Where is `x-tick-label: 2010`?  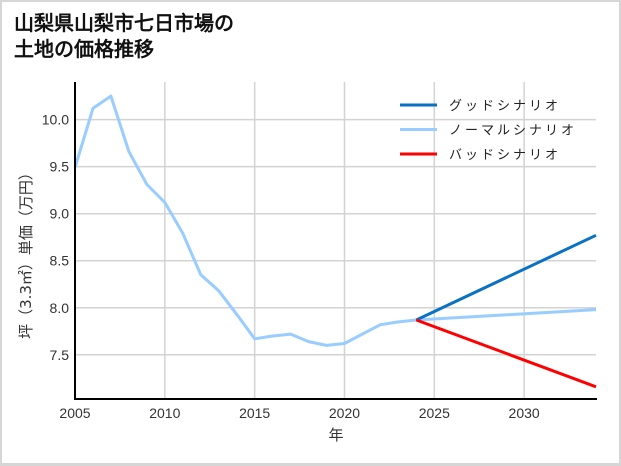 x-tick-label: 2010 is located at coordinates (164, 413).